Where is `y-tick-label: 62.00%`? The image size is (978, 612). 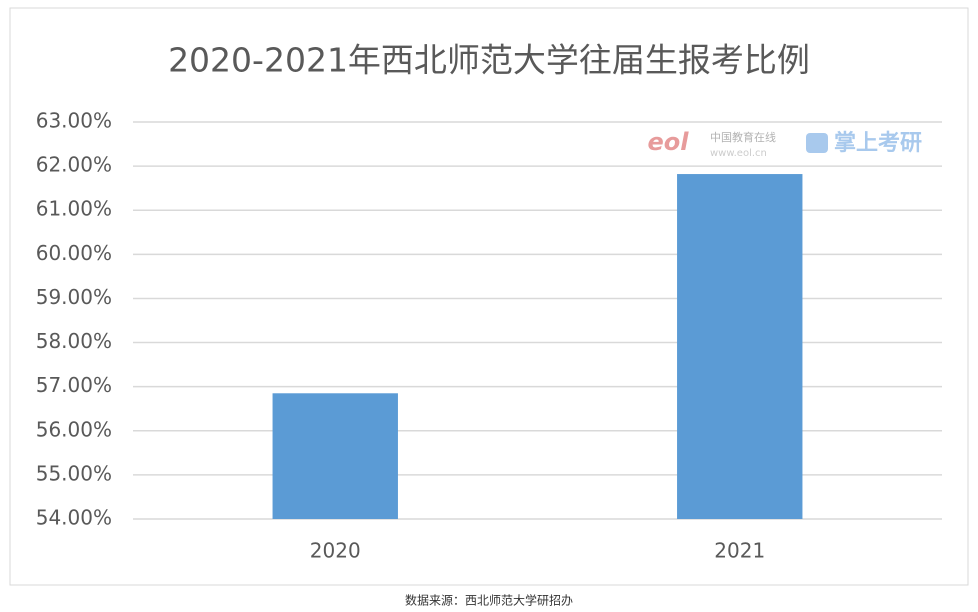 y-tick-label: 62.00% is located at coordinates (74, 165).